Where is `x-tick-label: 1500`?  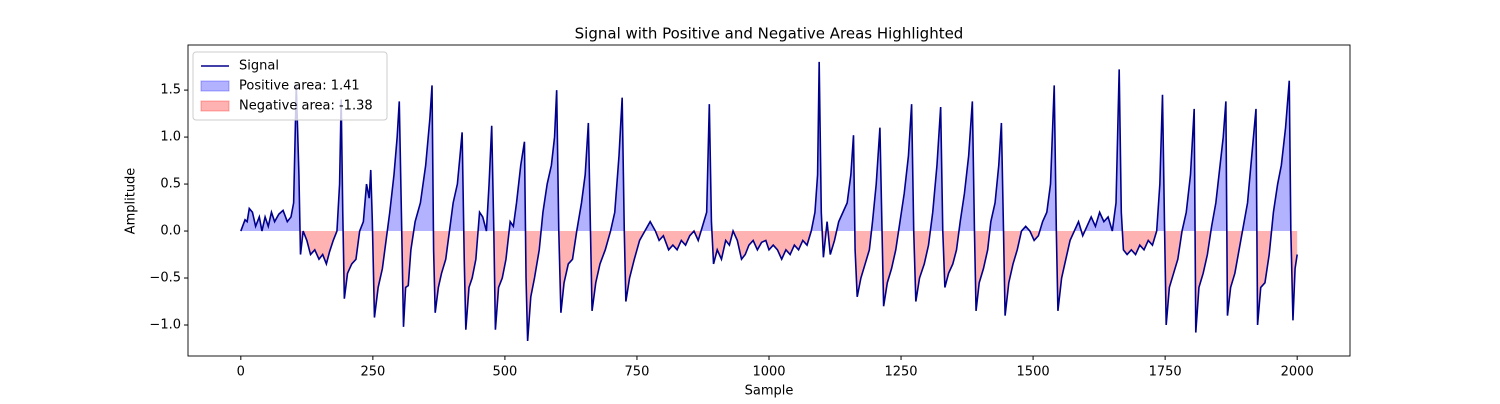
x-tick-label: 1500 is located at coordinates (1033, 372).